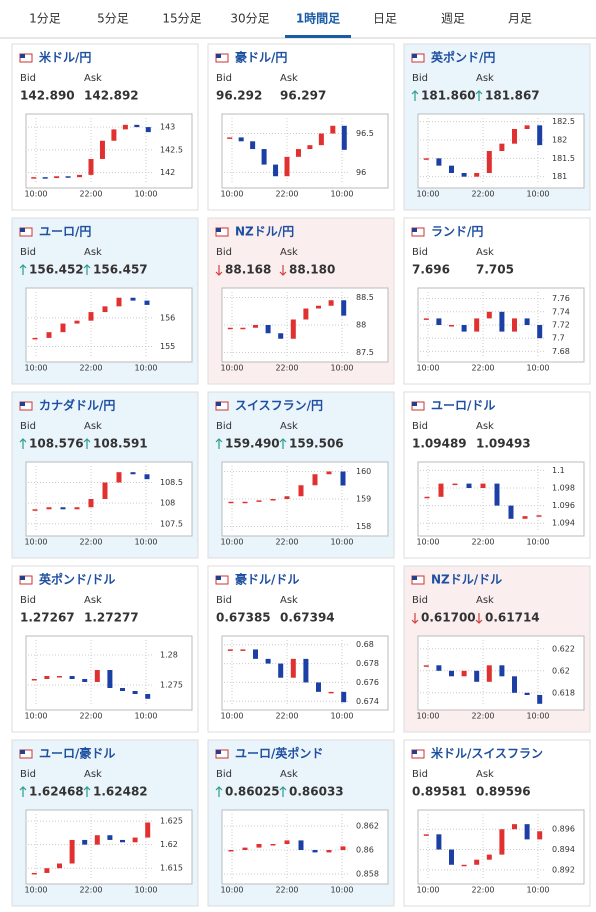 The height and width of the screenshot is (912, 596). Describe the element at coordinates (167, 127) in the screenshot. I see `y-tick-label: 143` at that location.